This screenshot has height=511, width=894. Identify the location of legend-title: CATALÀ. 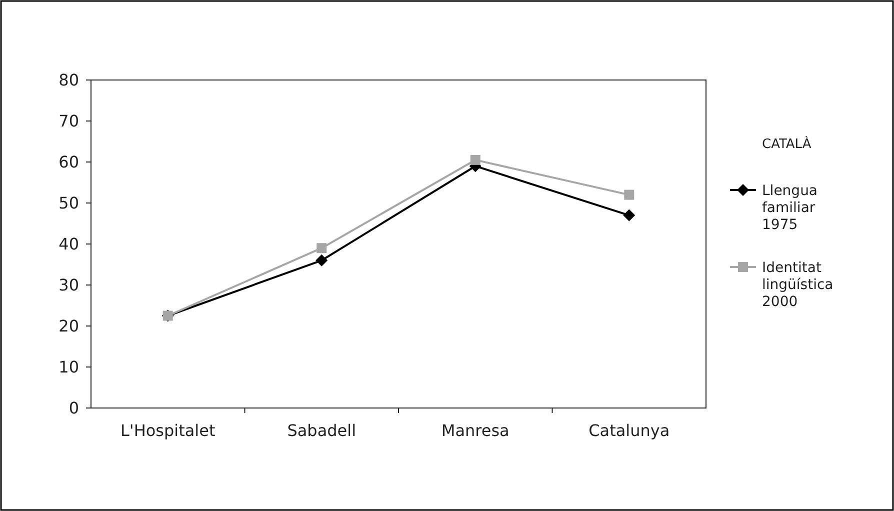
(787, 143).